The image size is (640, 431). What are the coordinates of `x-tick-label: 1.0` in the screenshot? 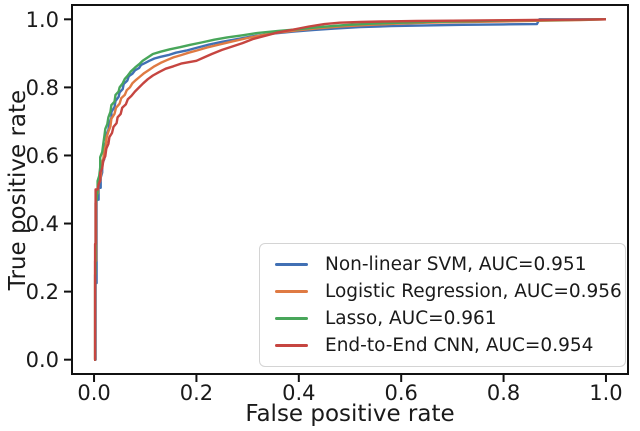 It's located at (605, 393).